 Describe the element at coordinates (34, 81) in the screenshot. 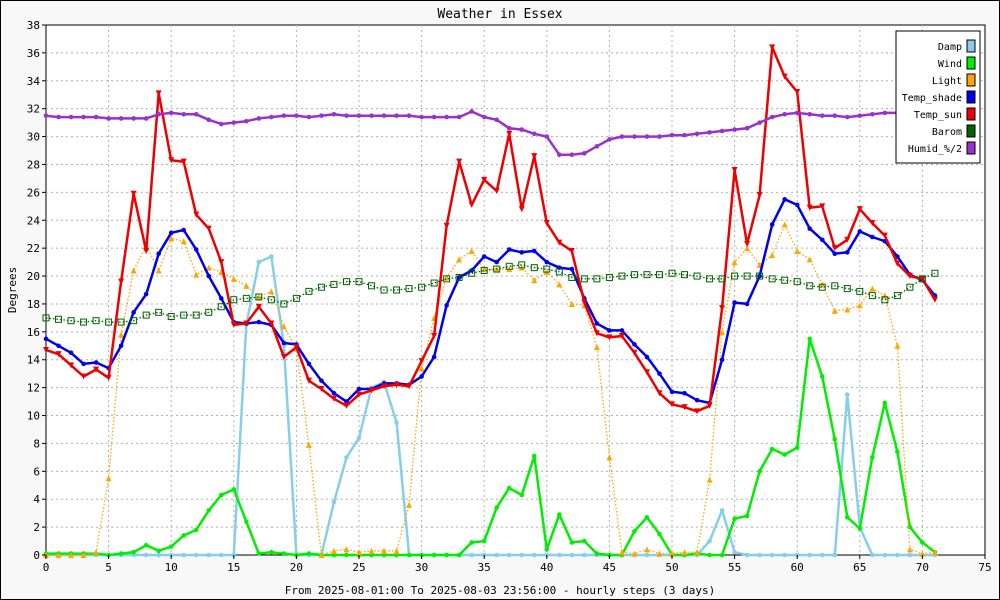

I see `y-tick-label: 34` at that location.